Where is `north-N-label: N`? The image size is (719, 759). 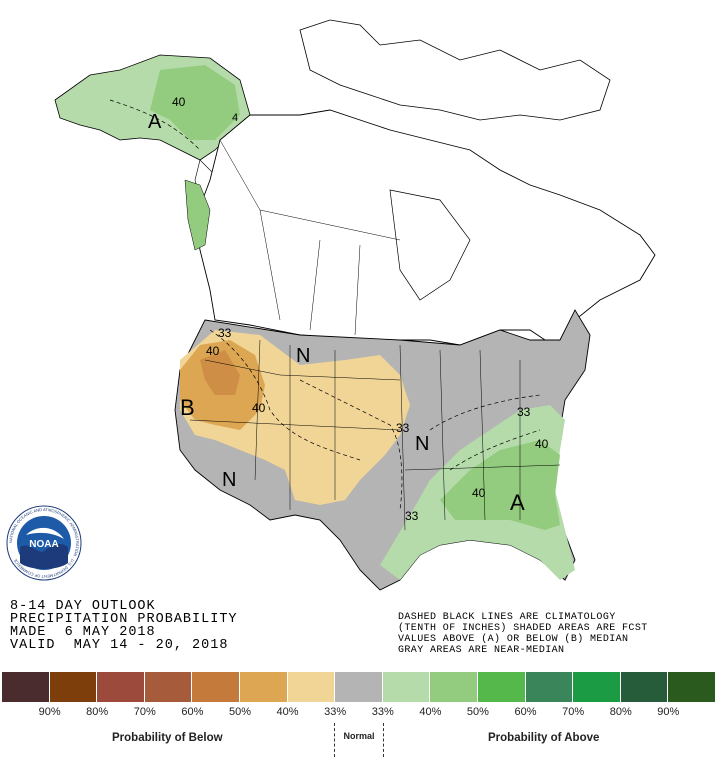
north-N-label: N is located at coordinates (303, 356).